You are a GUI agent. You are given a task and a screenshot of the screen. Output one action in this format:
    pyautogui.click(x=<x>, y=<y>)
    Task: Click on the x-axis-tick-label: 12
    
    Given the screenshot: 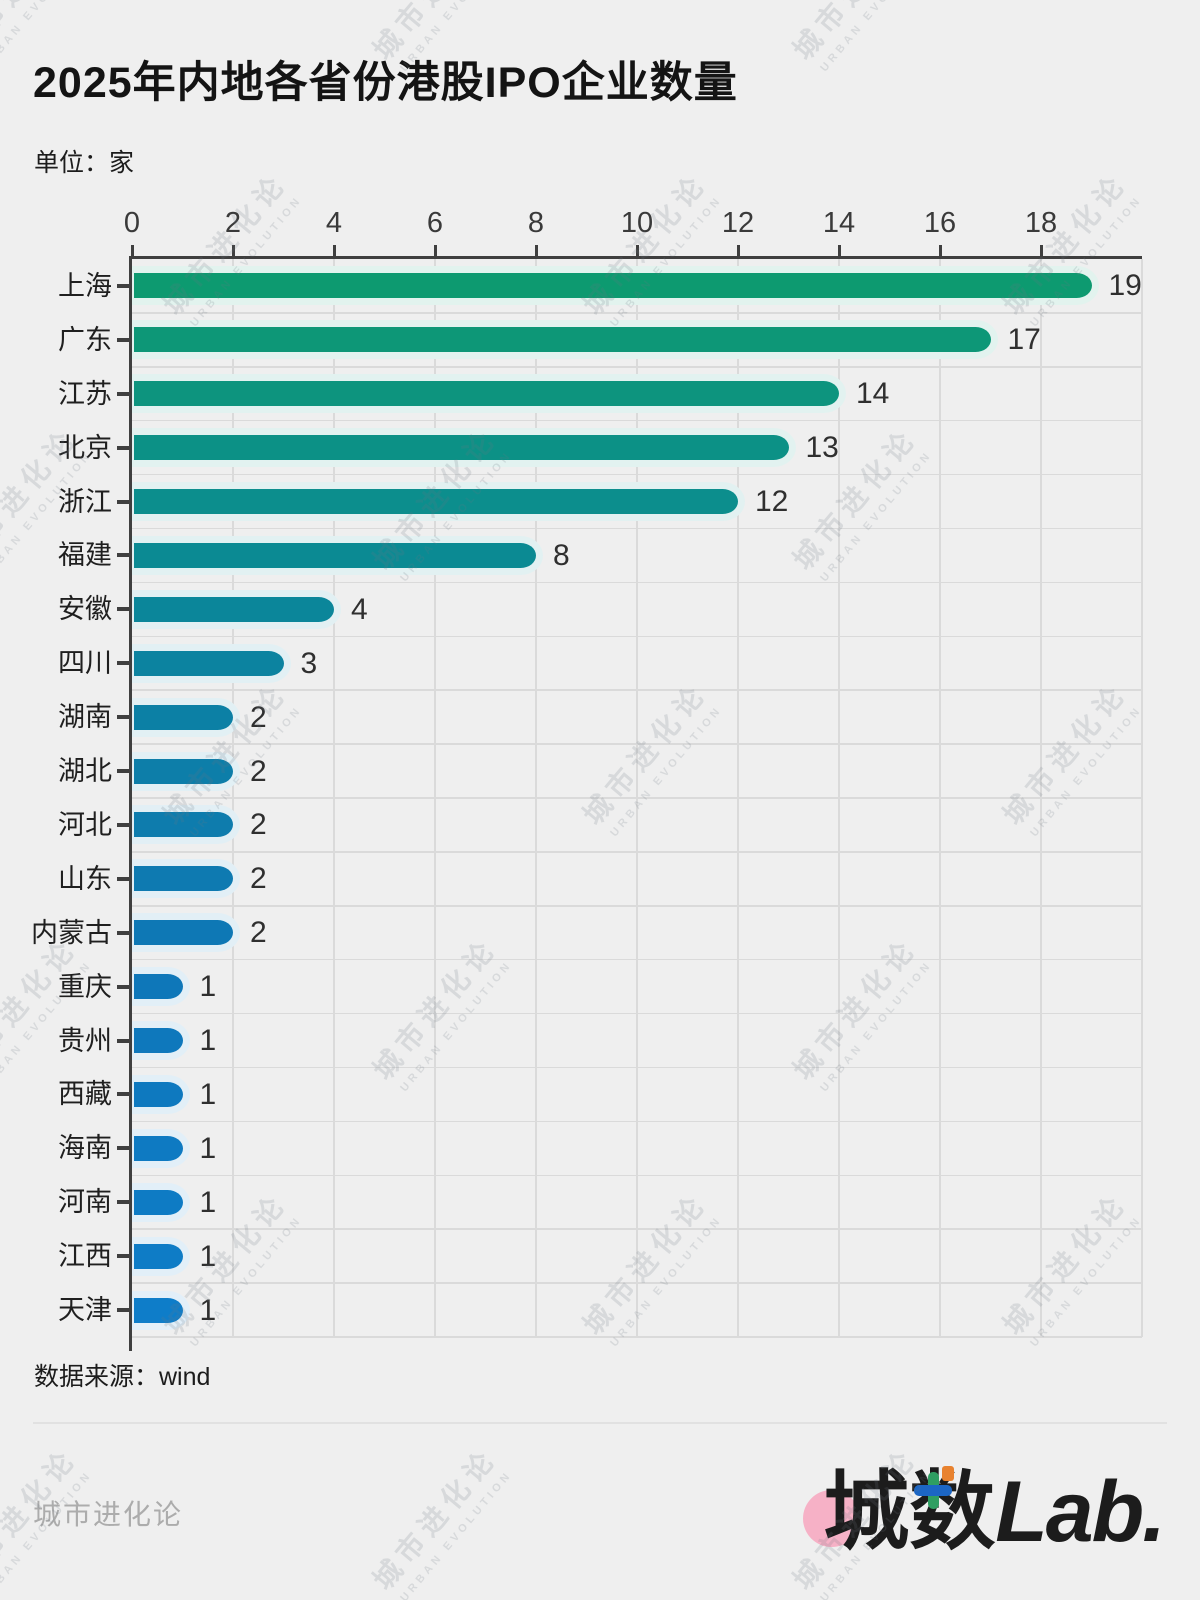 What is the action you would take?
    pyautogui.click(x=738, y=223)
    